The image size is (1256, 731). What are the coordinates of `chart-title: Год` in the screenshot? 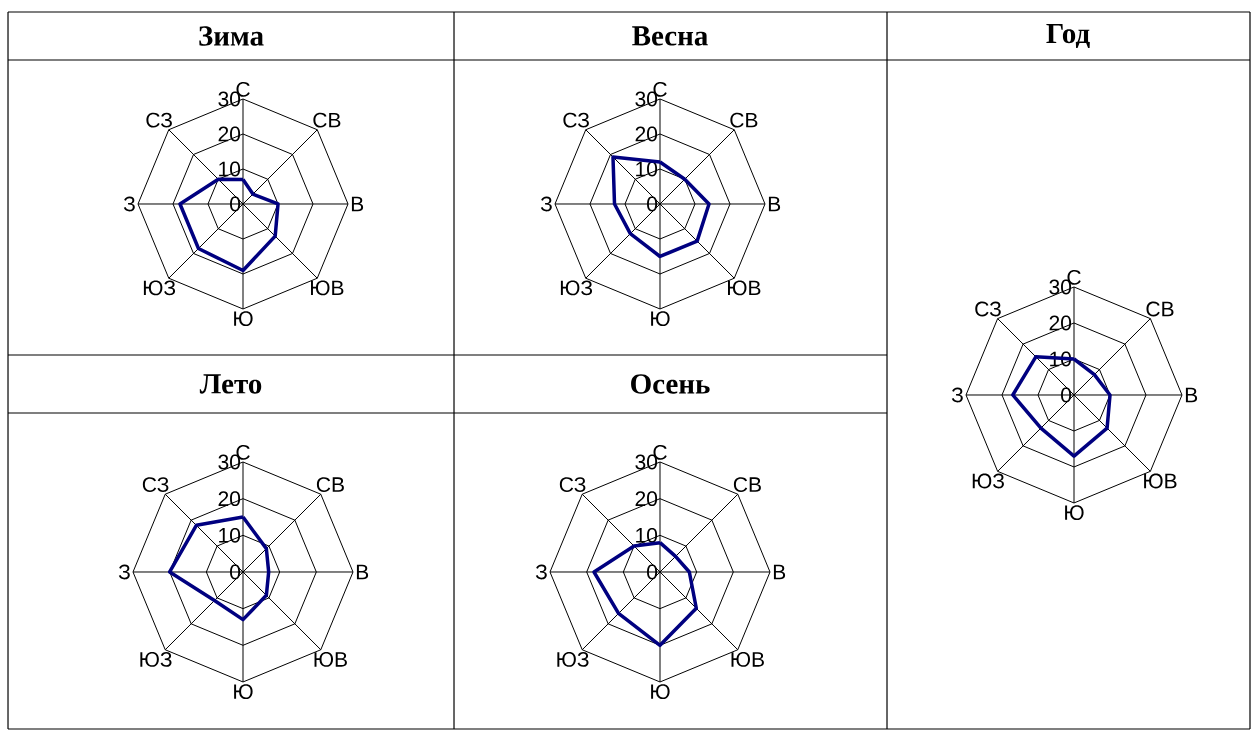 It's located at (1068, 36).